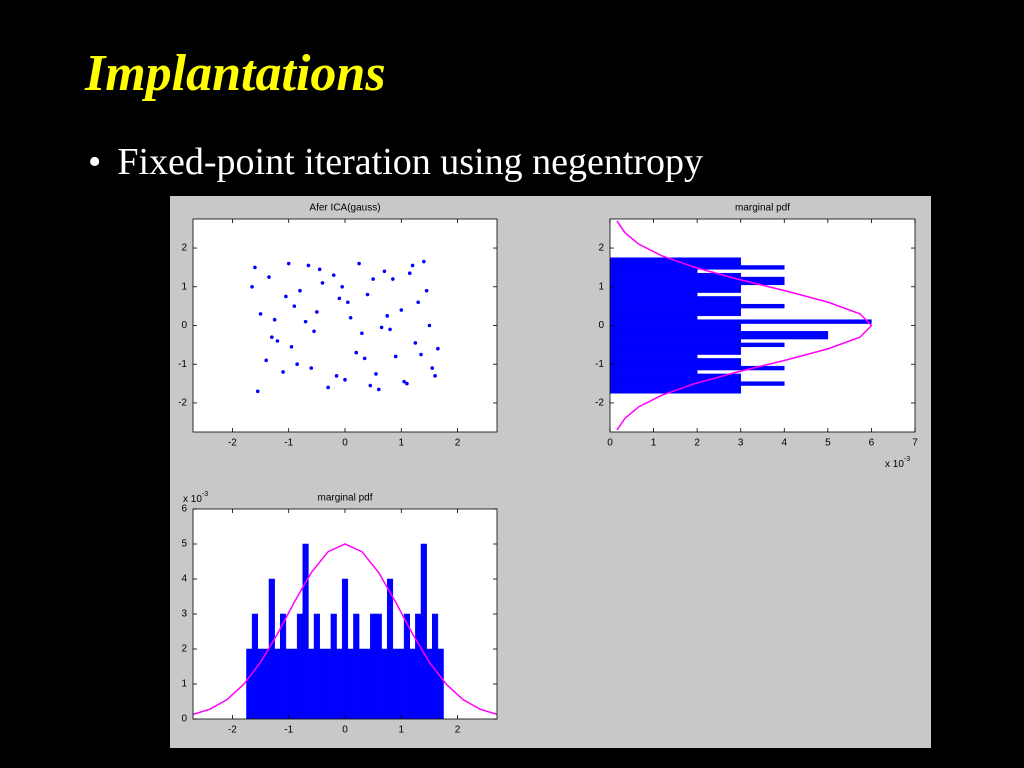 This screenshot has width=1024, height=768. What do you see at coordinates (184, 248) in the screenshot?
I see `y-tick-label: 2` at bounding box center [184, 248].